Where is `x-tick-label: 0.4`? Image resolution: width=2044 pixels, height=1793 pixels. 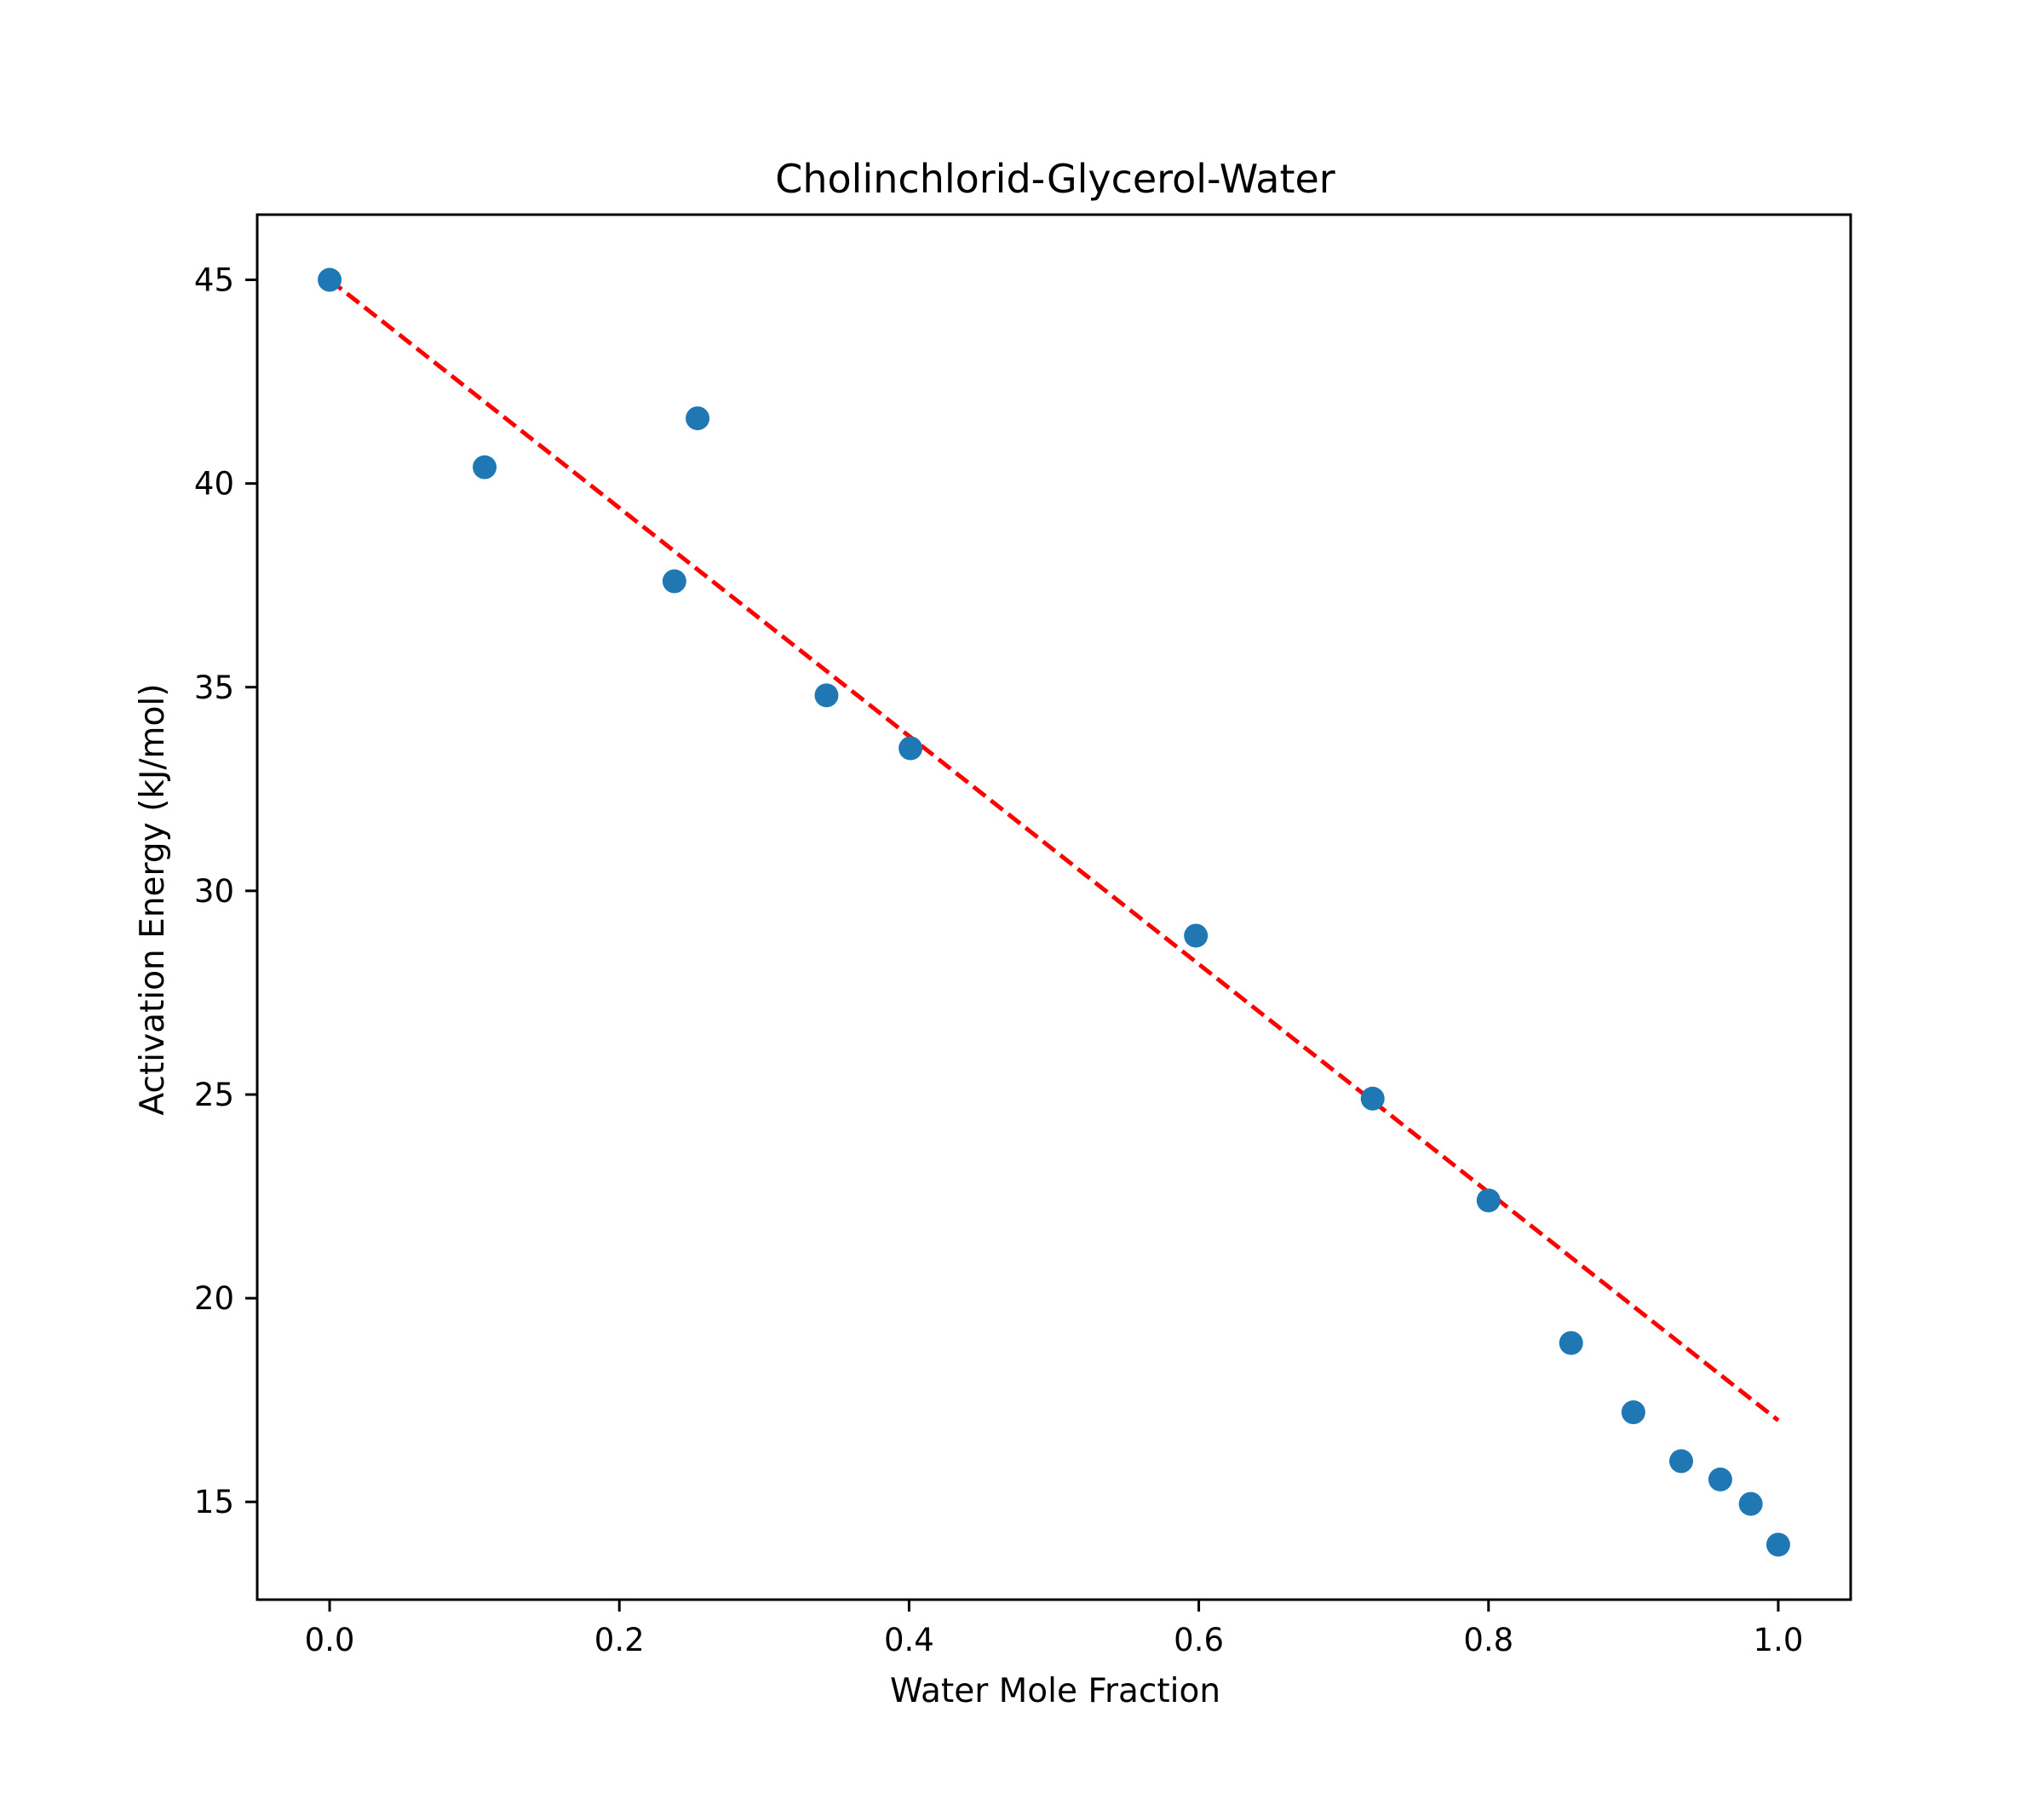
x-tick-label: 0.4 is located at coordinates (909, 1640).